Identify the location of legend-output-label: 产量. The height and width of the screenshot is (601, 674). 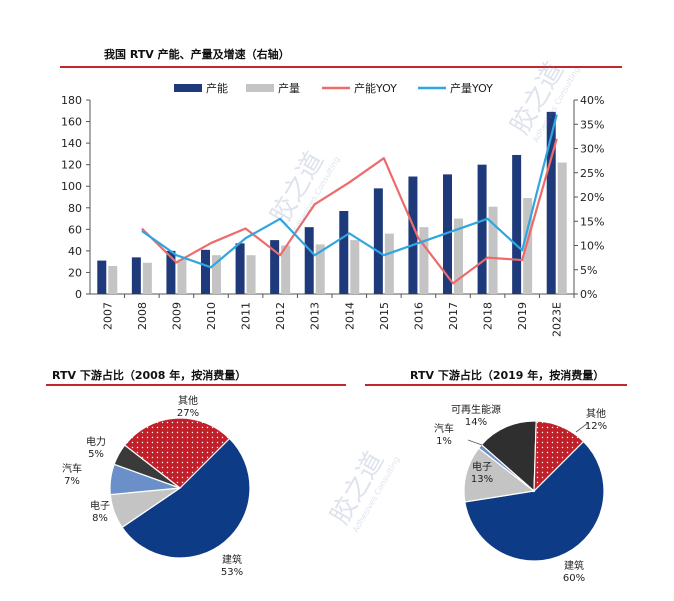
(289, 88).